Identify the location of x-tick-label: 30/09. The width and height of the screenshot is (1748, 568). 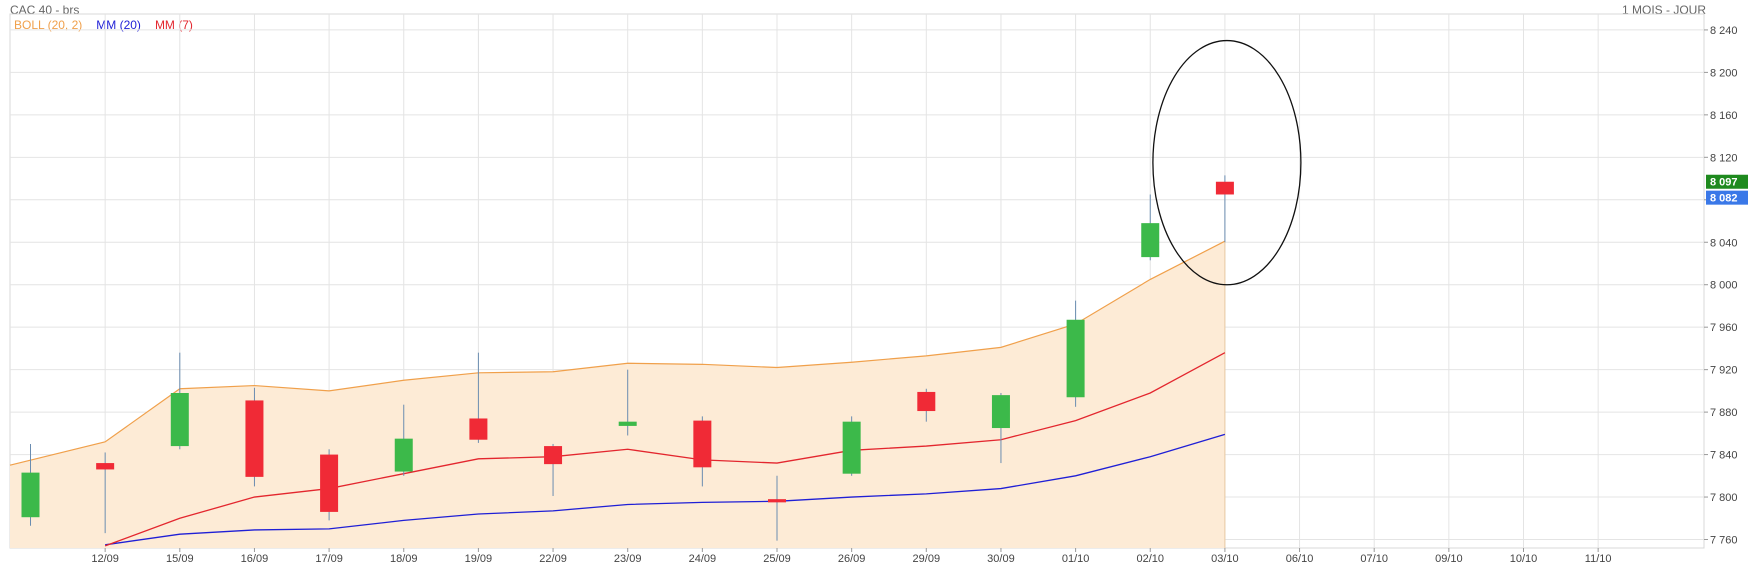
(1001, 559).